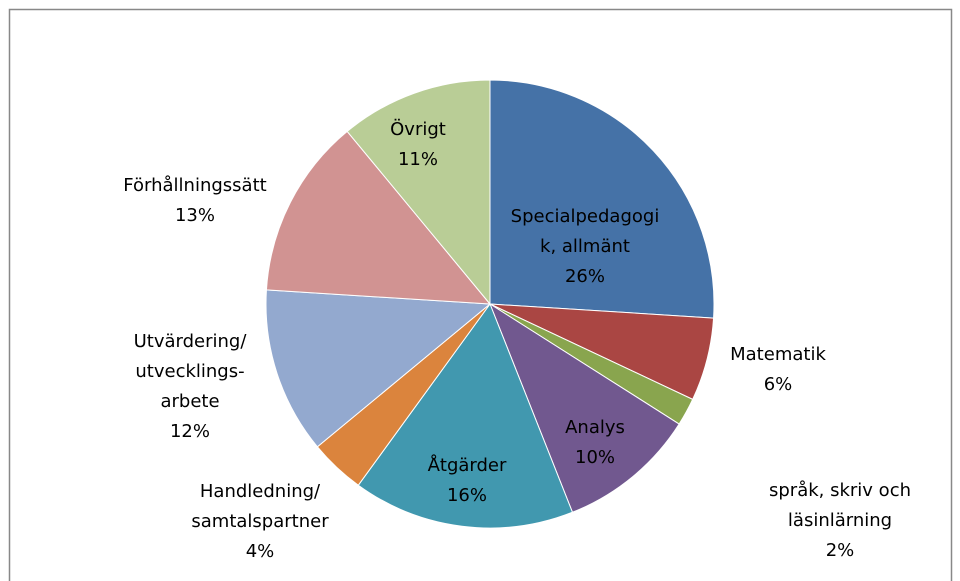 The height and width of the screenshot is (581, 960). Describe the element at coordinates (260, 551) in the screenshot. I see `value-label: 4%` at that location.